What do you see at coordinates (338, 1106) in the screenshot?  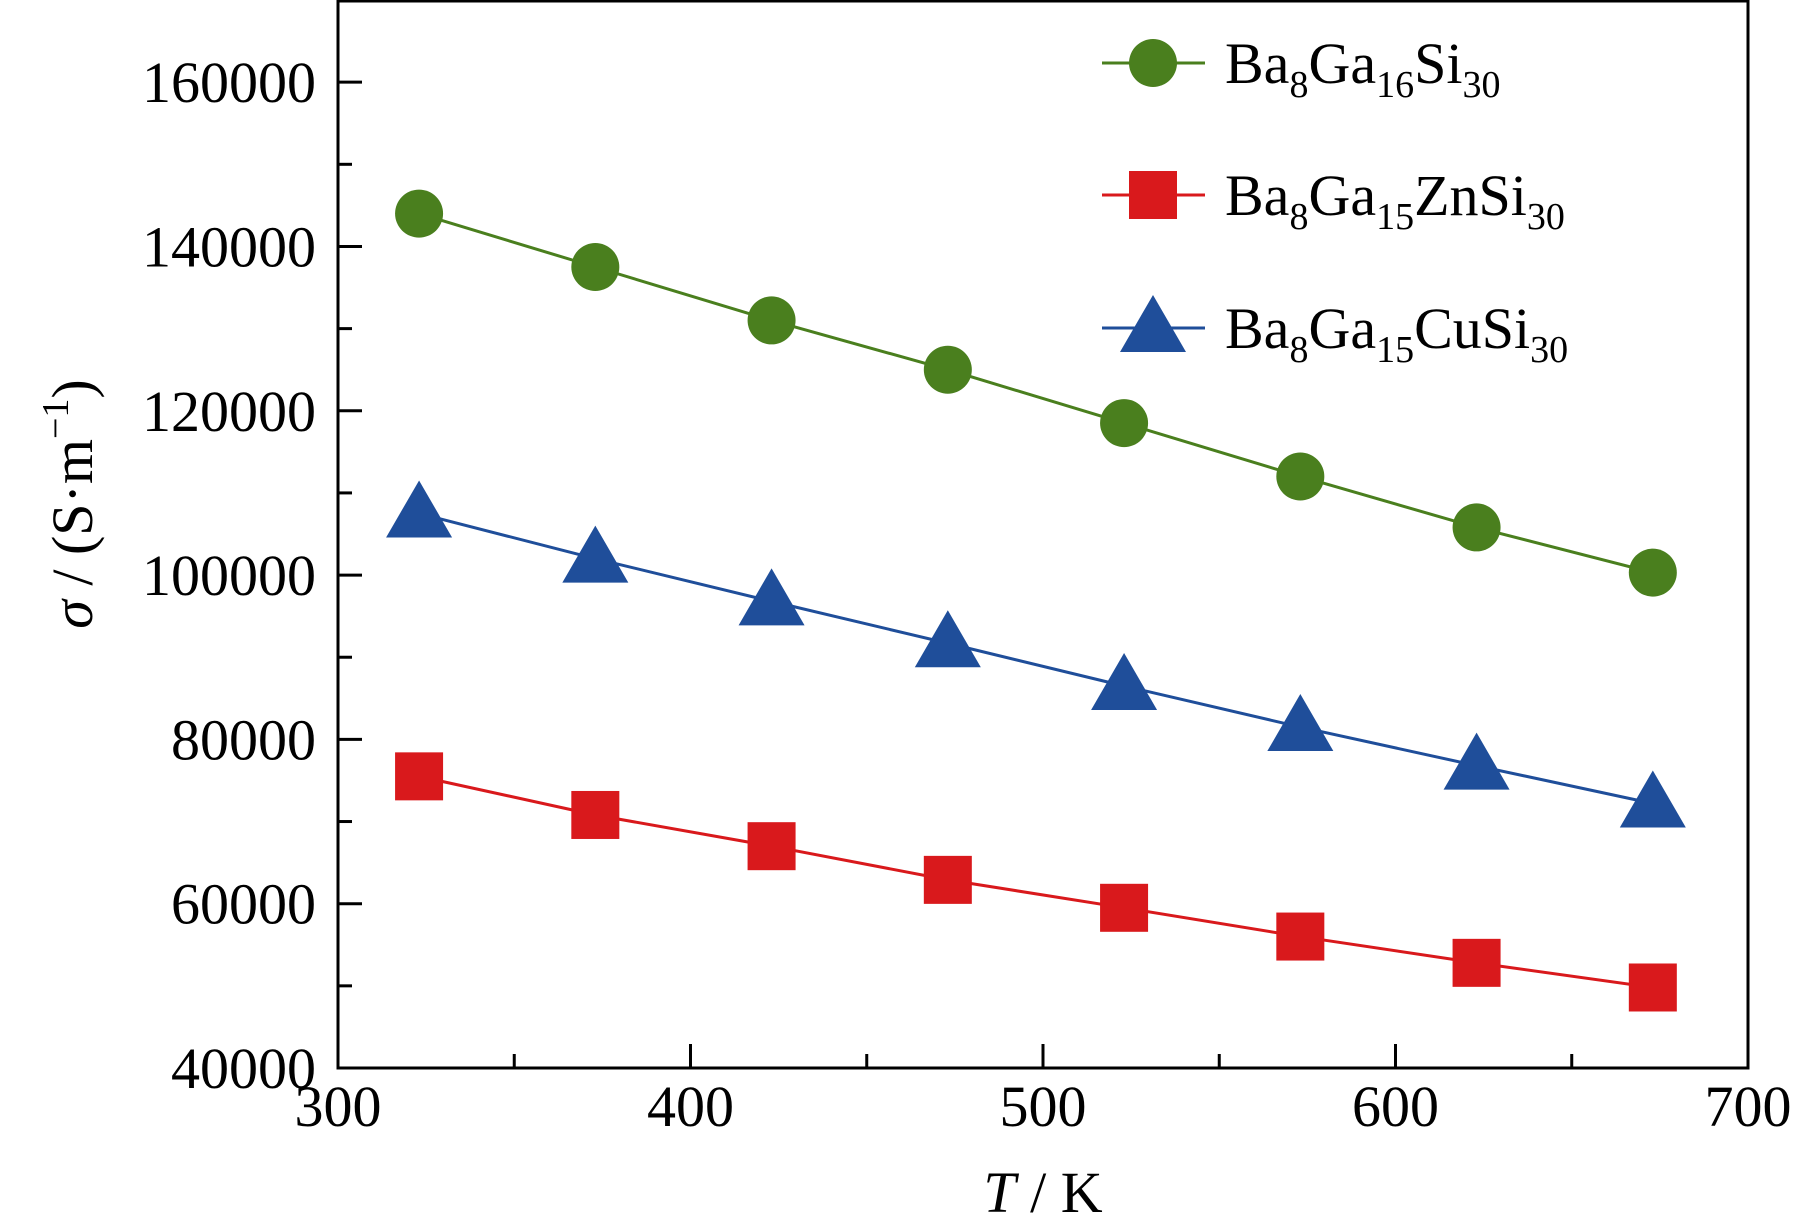 I see `x-tick-label: 300` at bounding box center [338, 1106].